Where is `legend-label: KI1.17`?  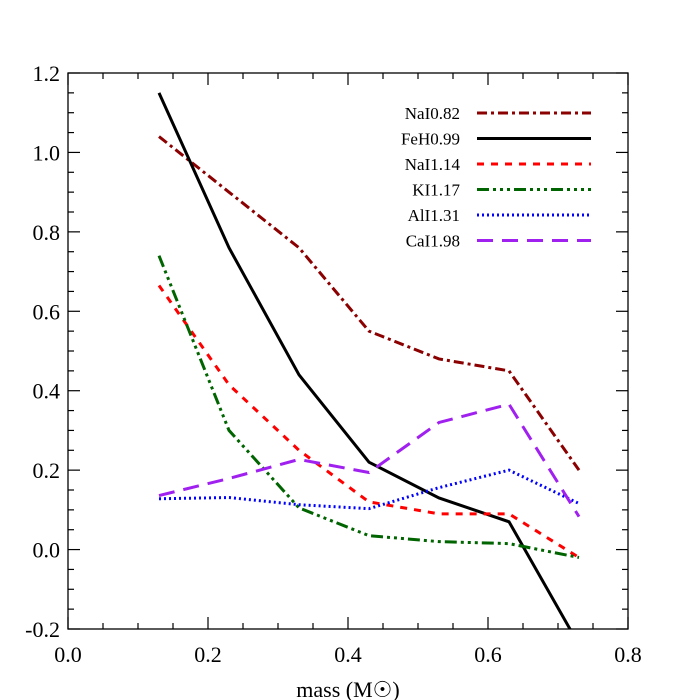
legend-label: KI1.17 is located at coordinates (436, 190).